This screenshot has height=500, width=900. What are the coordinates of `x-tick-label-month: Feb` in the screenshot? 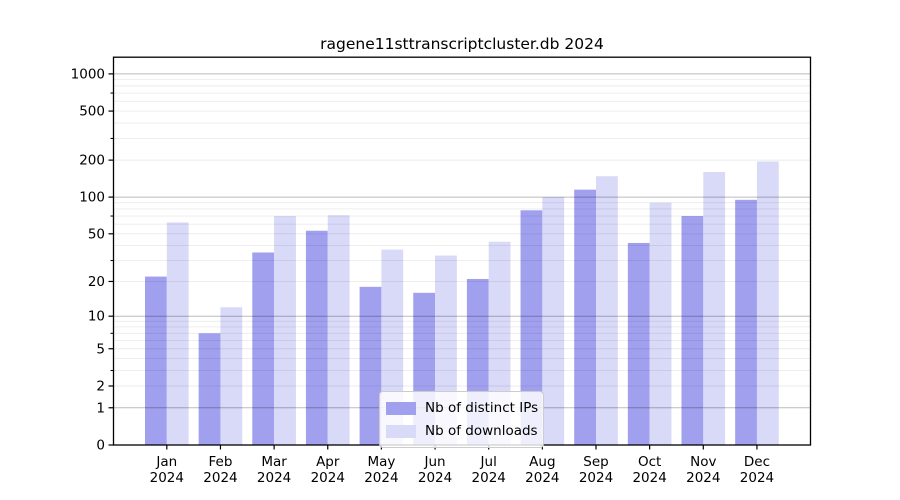 It's located at (220, 462).